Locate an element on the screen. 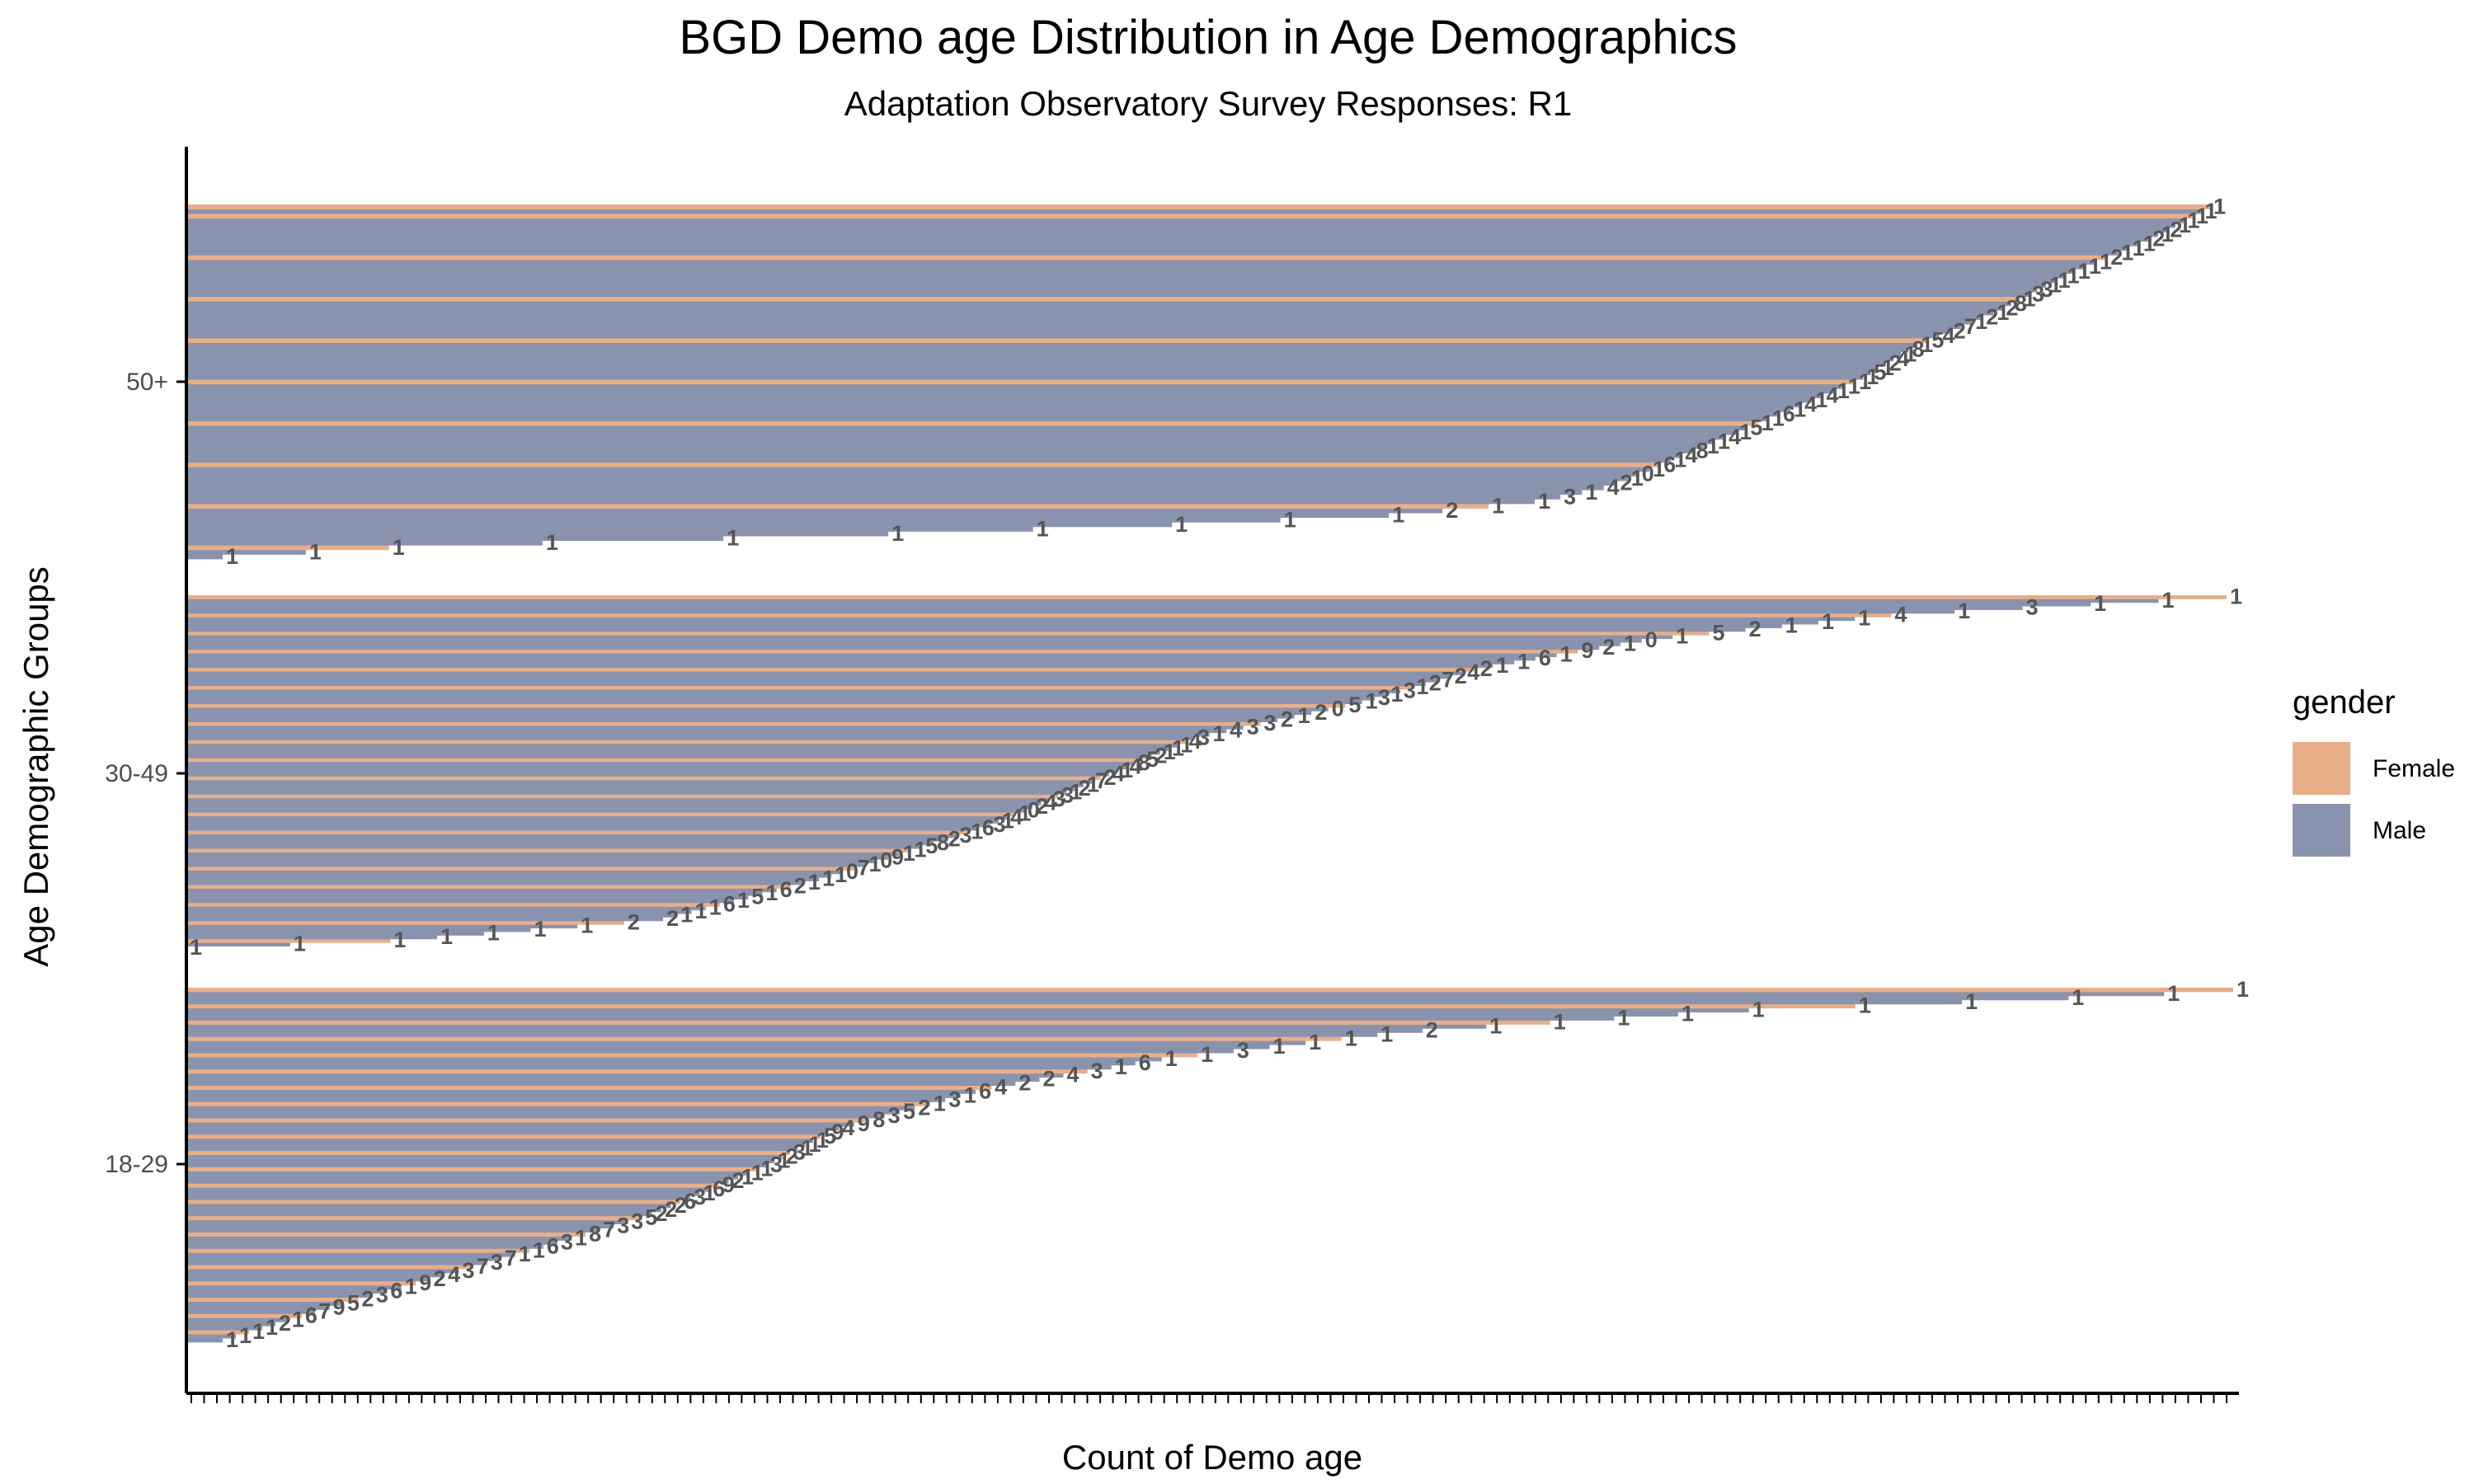 The width and height of the screenshot is (2474, 1484). legend-key-male is located at coordinates (2321, 830).